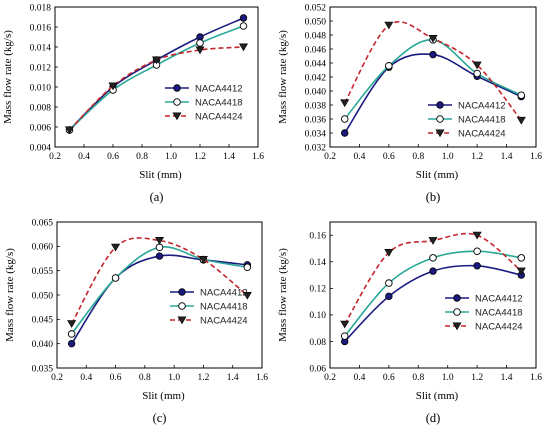 The width and height of the screenshot is (550, 437). I want to click on y-tick-label: 0.040, so click(43, 345).